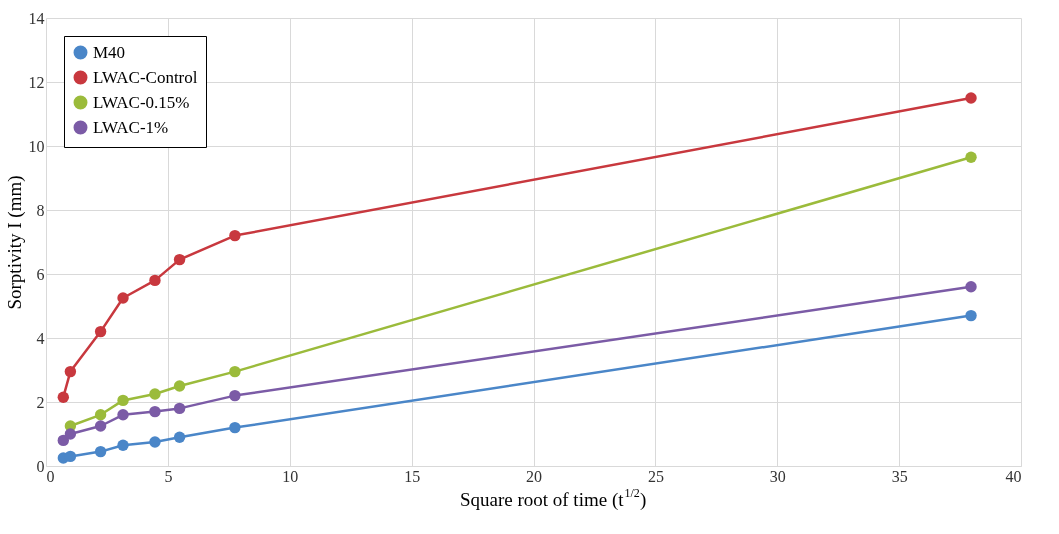 This screenshot has height=534, width=1059. I want to click on legend-label: LWAC-Control, so click(145, 77).